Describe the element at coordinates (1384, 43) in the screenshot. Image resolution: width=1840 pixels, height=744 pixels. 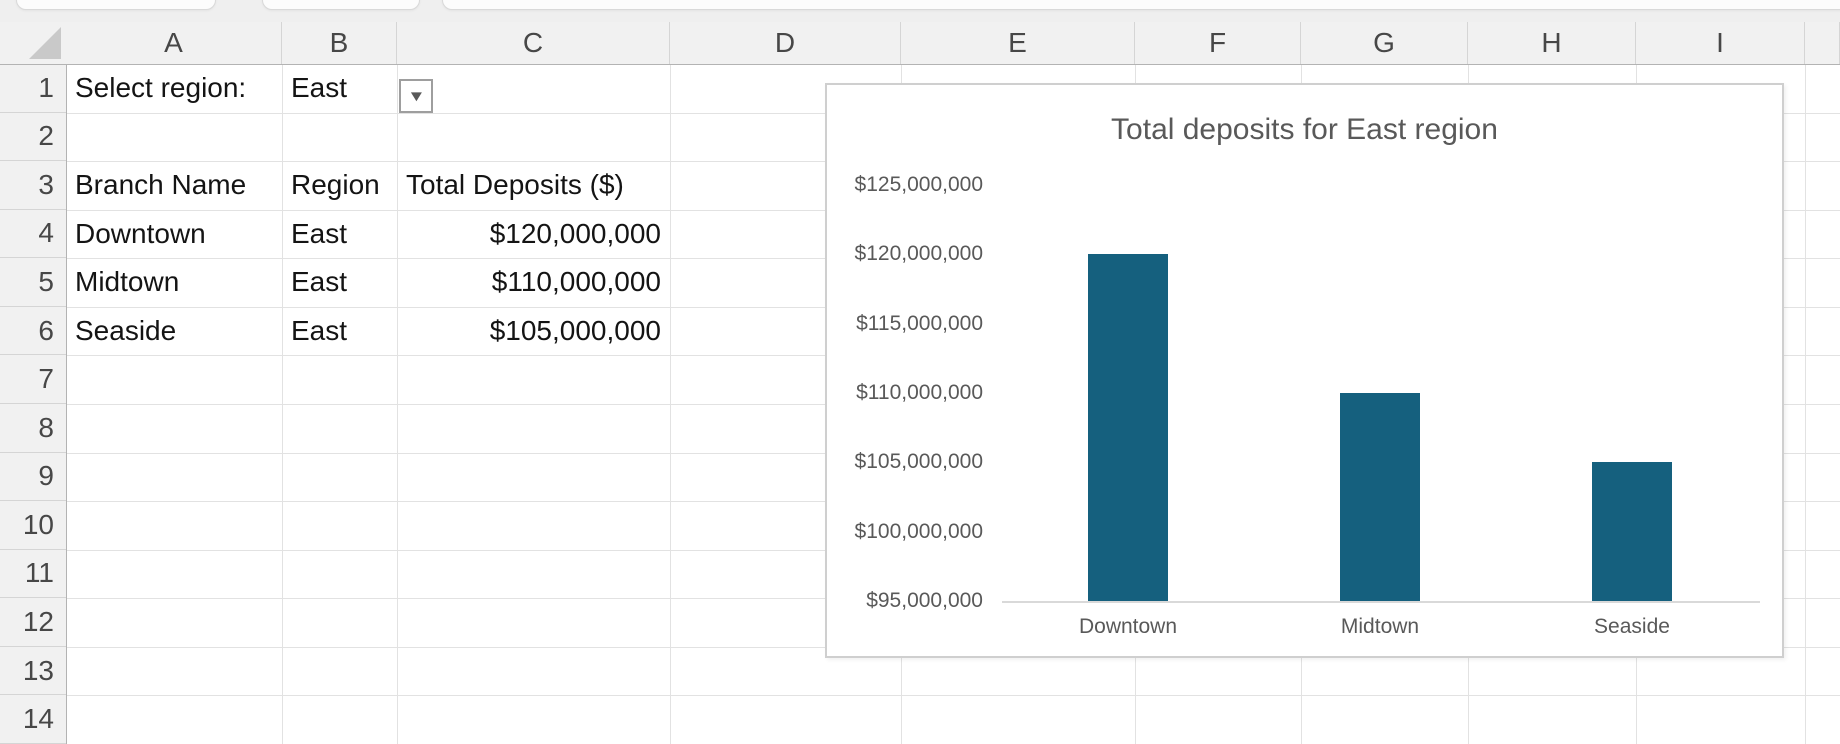
I see `column-header-g: G` at that location.